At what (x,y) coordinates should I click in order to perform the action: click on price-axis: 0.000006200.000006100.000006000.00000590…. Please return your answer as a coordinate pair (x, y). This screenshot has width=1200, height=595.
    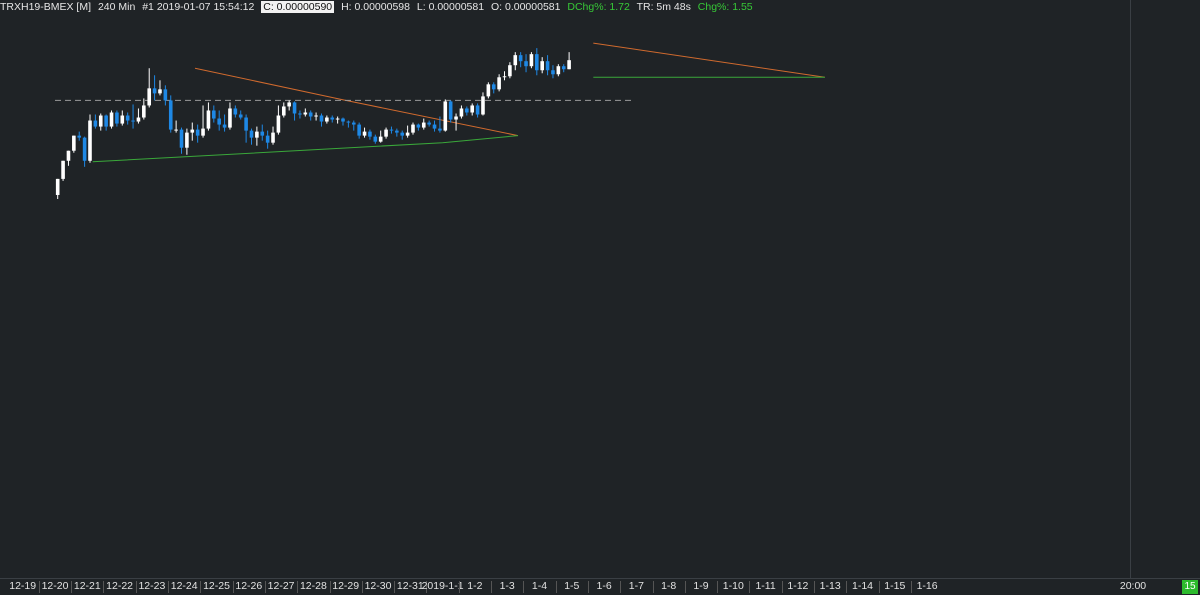
    Looking at the image, I should click on (1165, 289).